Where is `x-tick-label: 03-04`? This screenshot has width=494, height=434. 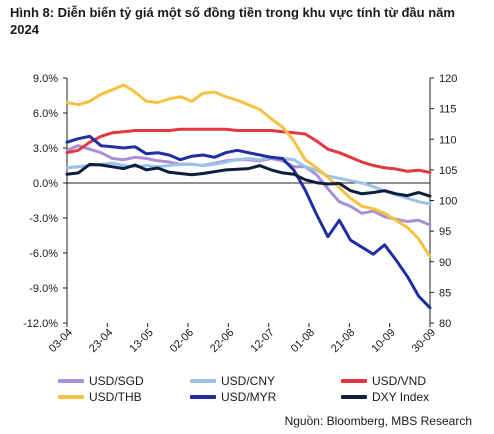
x-tick-label: 03-04 is located at coordinates (61, 341).